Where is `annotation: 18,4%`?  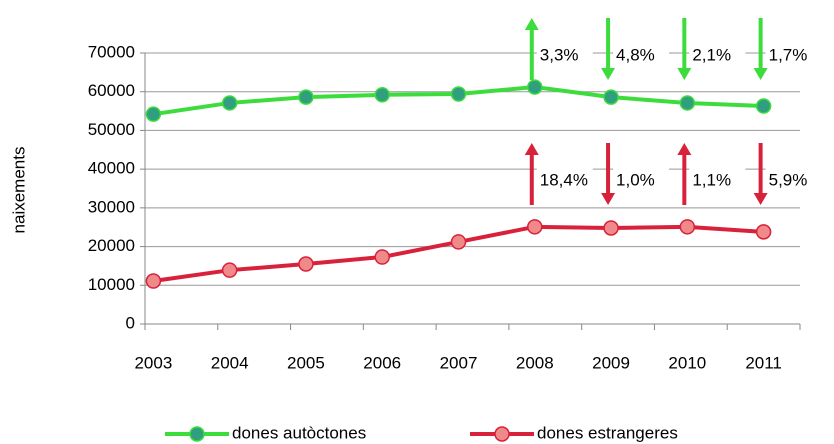
annotation: 18,4% is located at coordinates (564, 179).